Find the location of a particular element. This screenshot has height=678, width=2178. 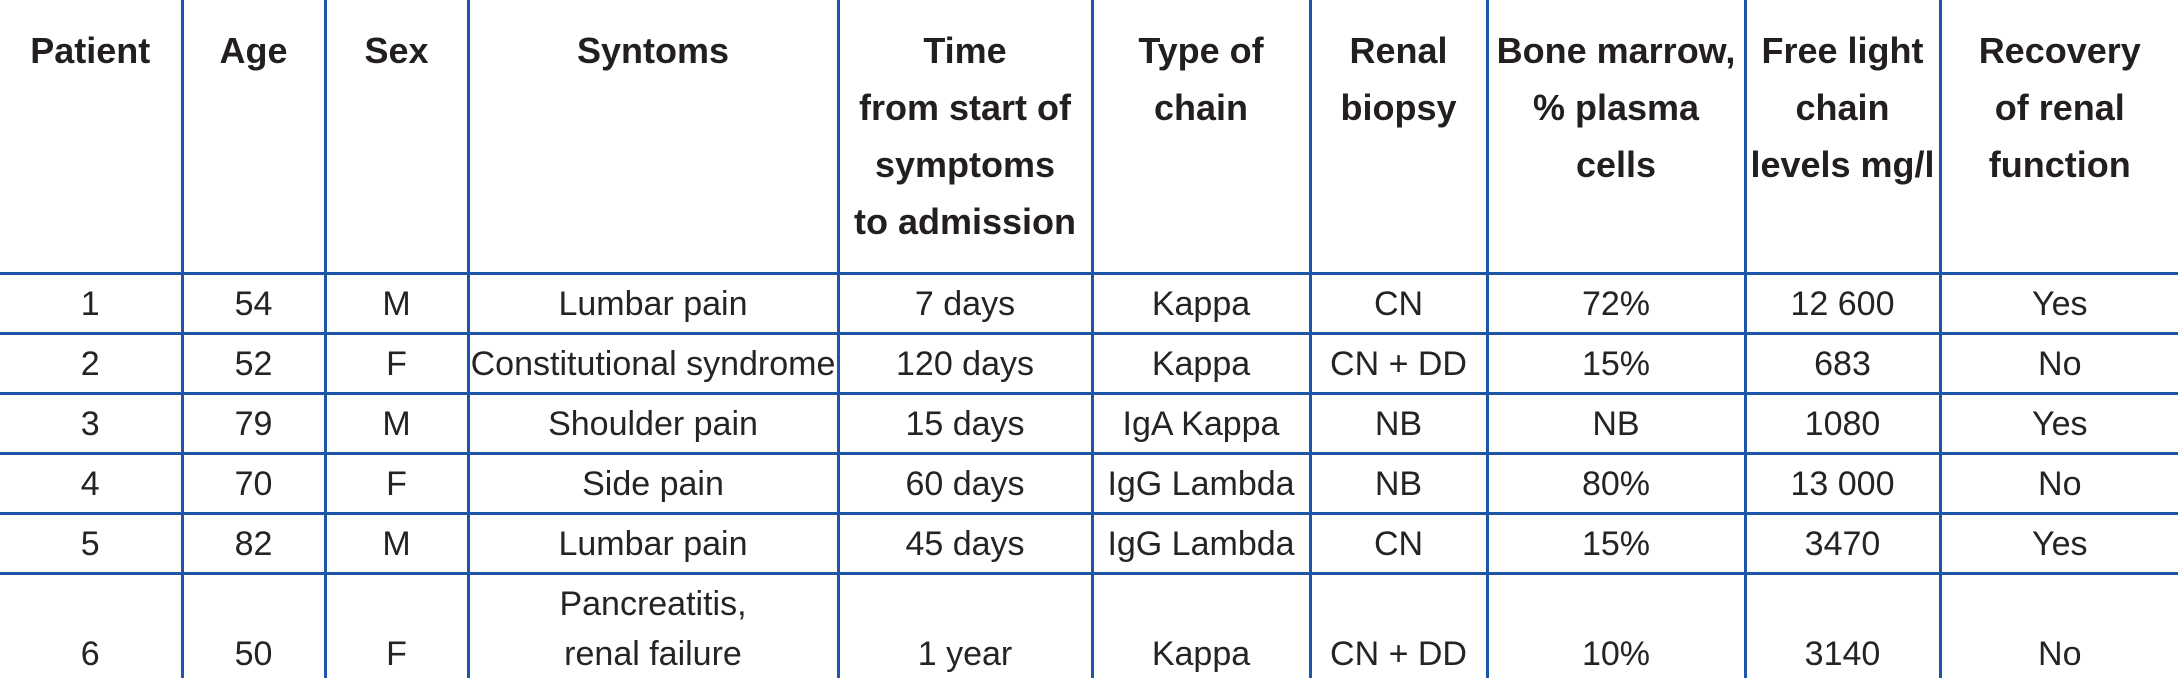

table-cell: 52 is located at coordinates (252, 363).